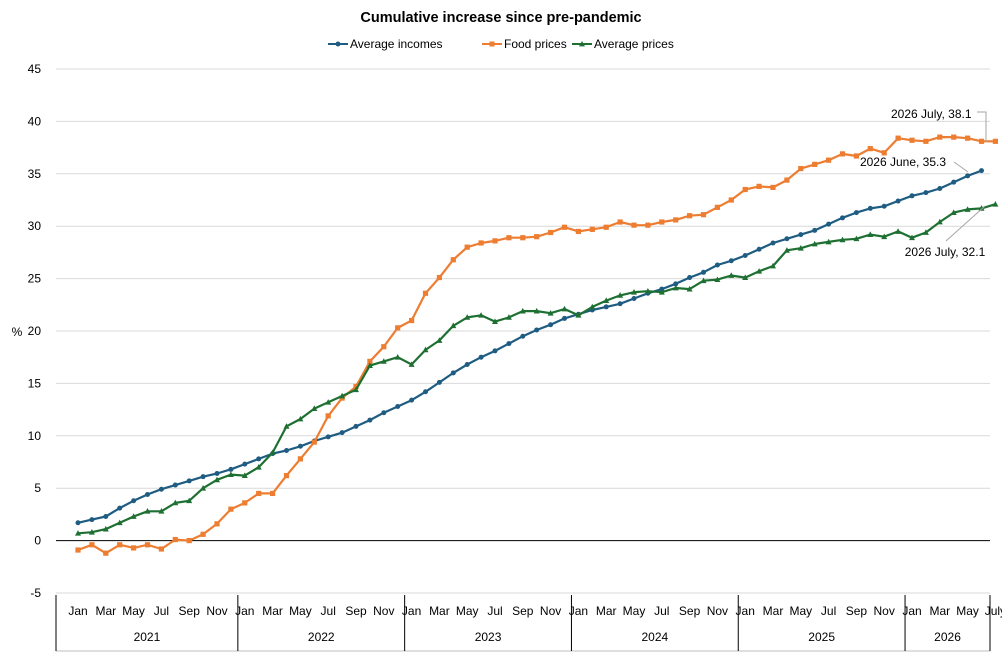  I want to click on y-tick-label: 15, so click(35, 383).